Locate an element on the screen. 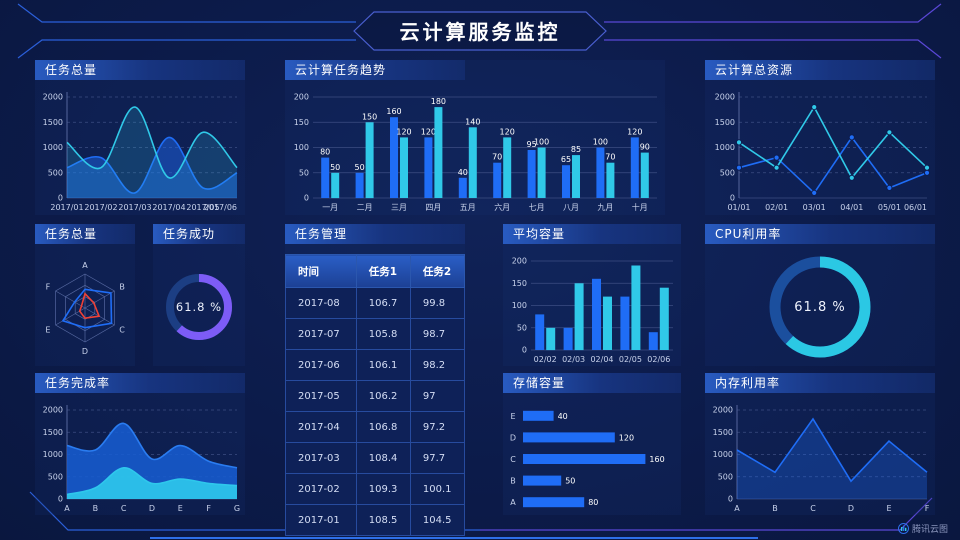 The image size is (960, 540). panel-storage: 存储容量 E 40 D 120 C 160 B 50 A 80 is located at coordinates (592, 444).